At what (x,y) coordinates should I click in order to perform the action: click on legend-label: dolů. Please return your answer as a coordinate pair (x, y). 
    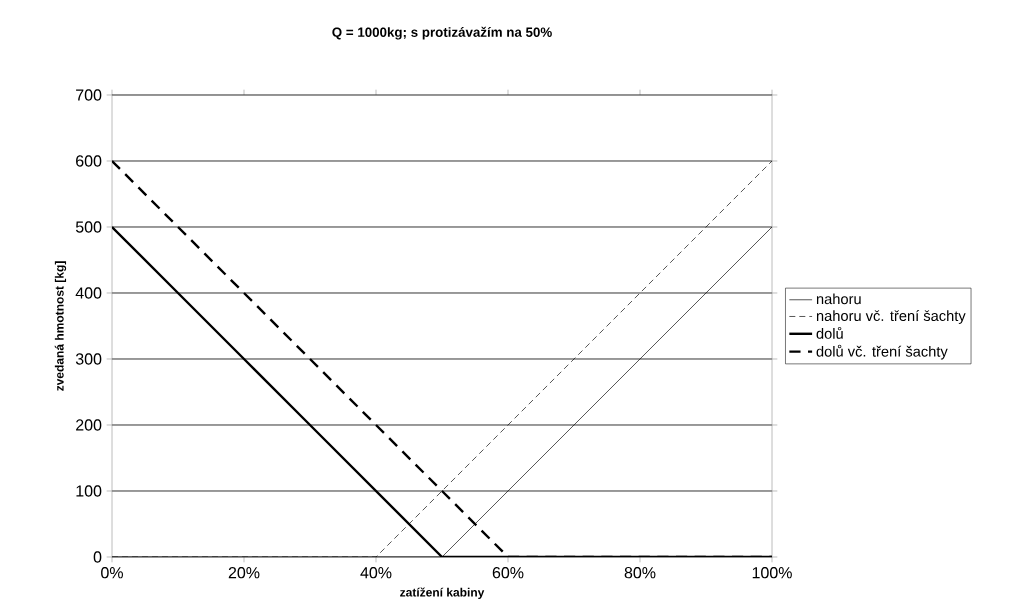
    Looking at the image, I should click on (829, 332).